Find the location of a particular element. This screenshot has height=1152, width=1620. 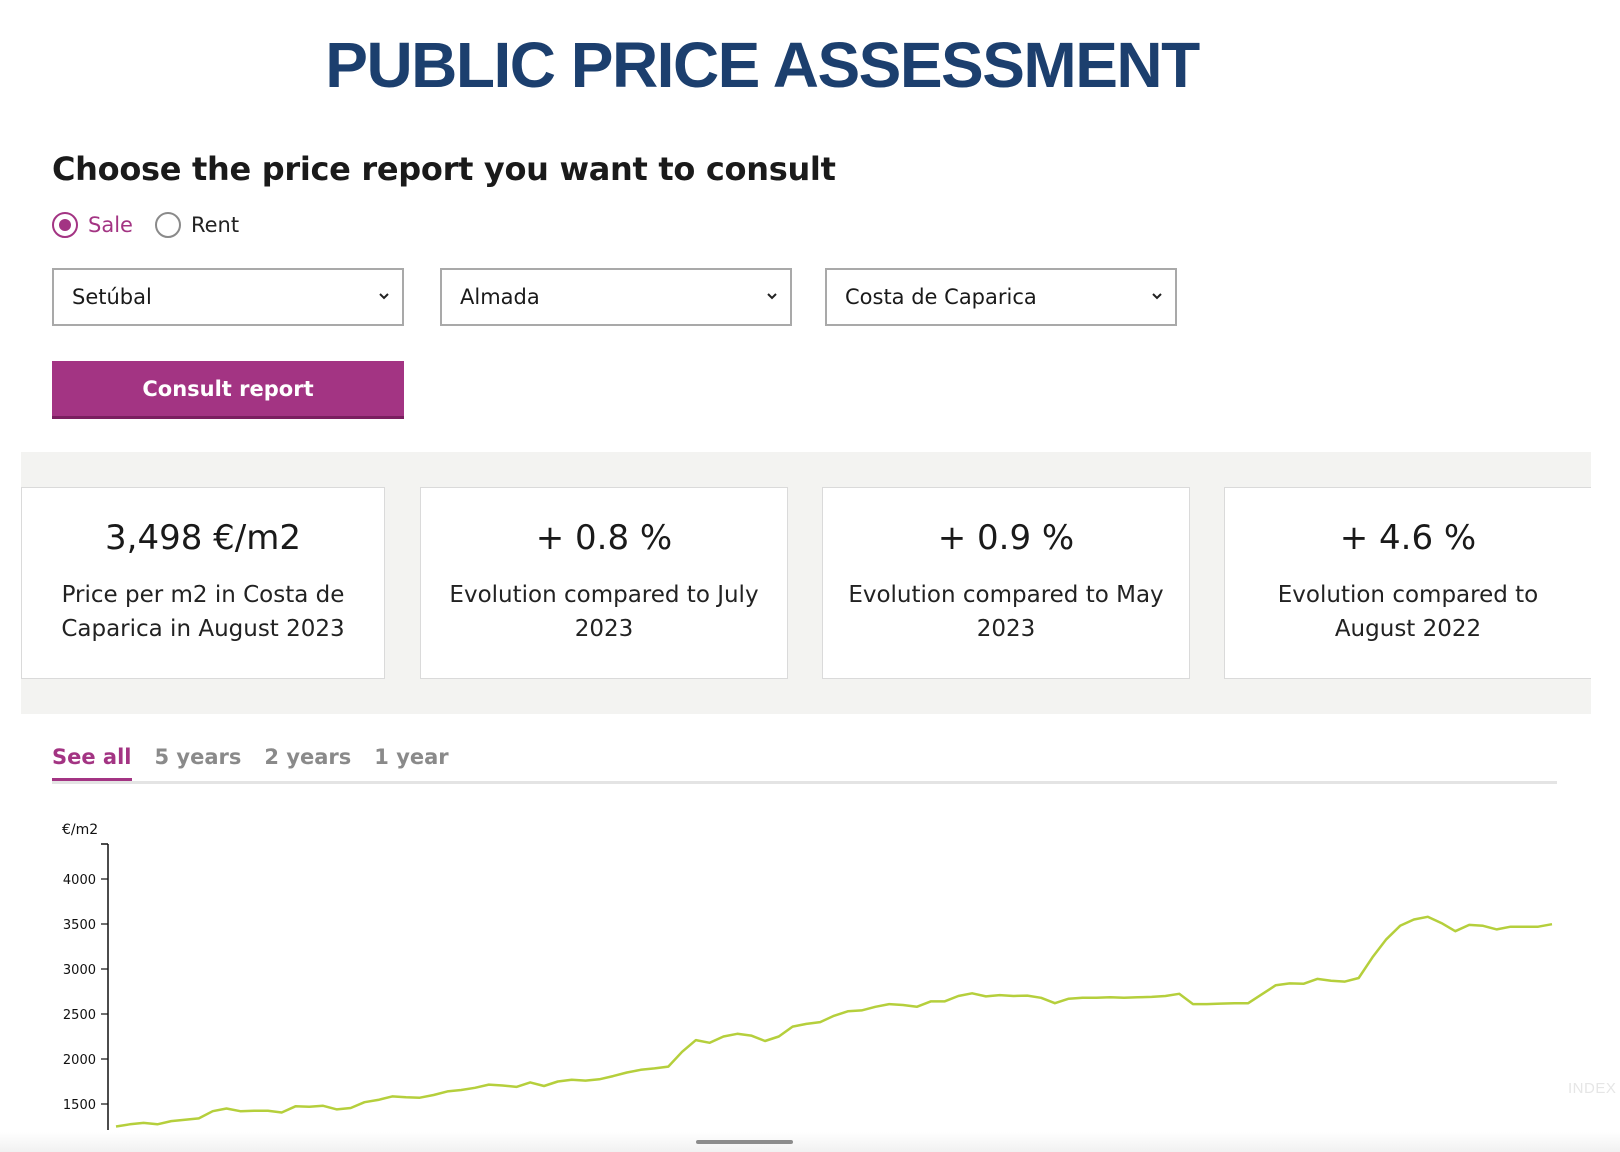

stat-value: + 0.9 % is located at coordinates (1006, 538).